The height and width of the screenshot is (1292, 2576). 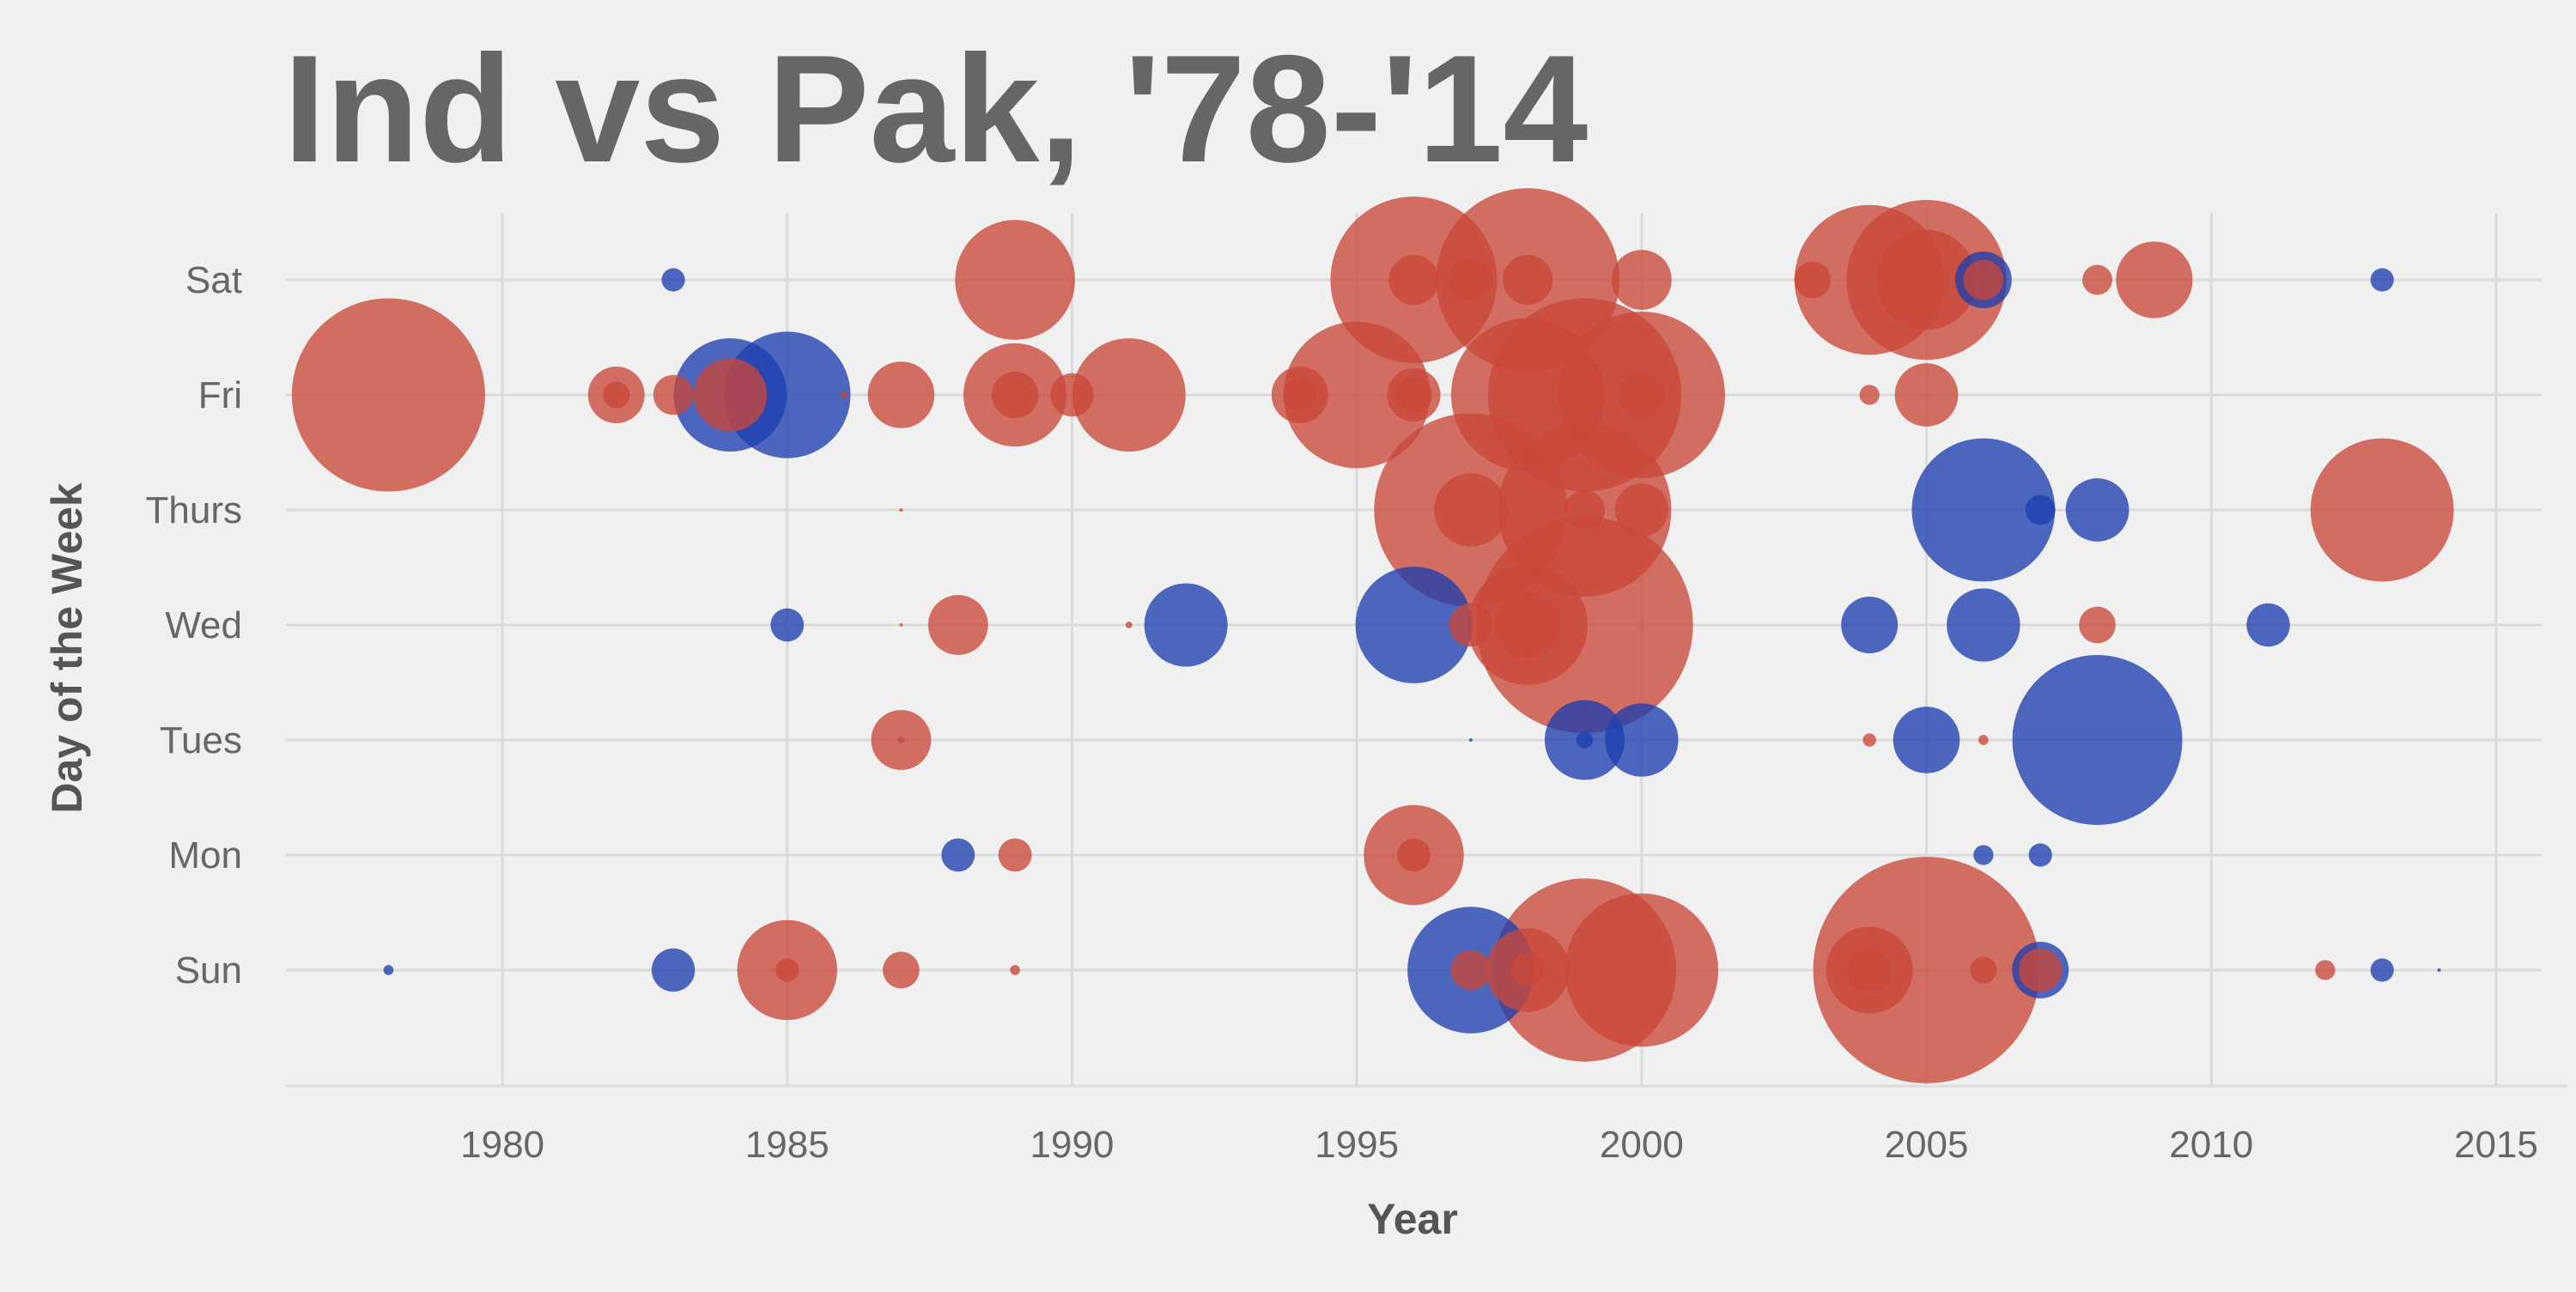 I want to click on y-axis-title: Day of the Week, so click(x=67, y=647).